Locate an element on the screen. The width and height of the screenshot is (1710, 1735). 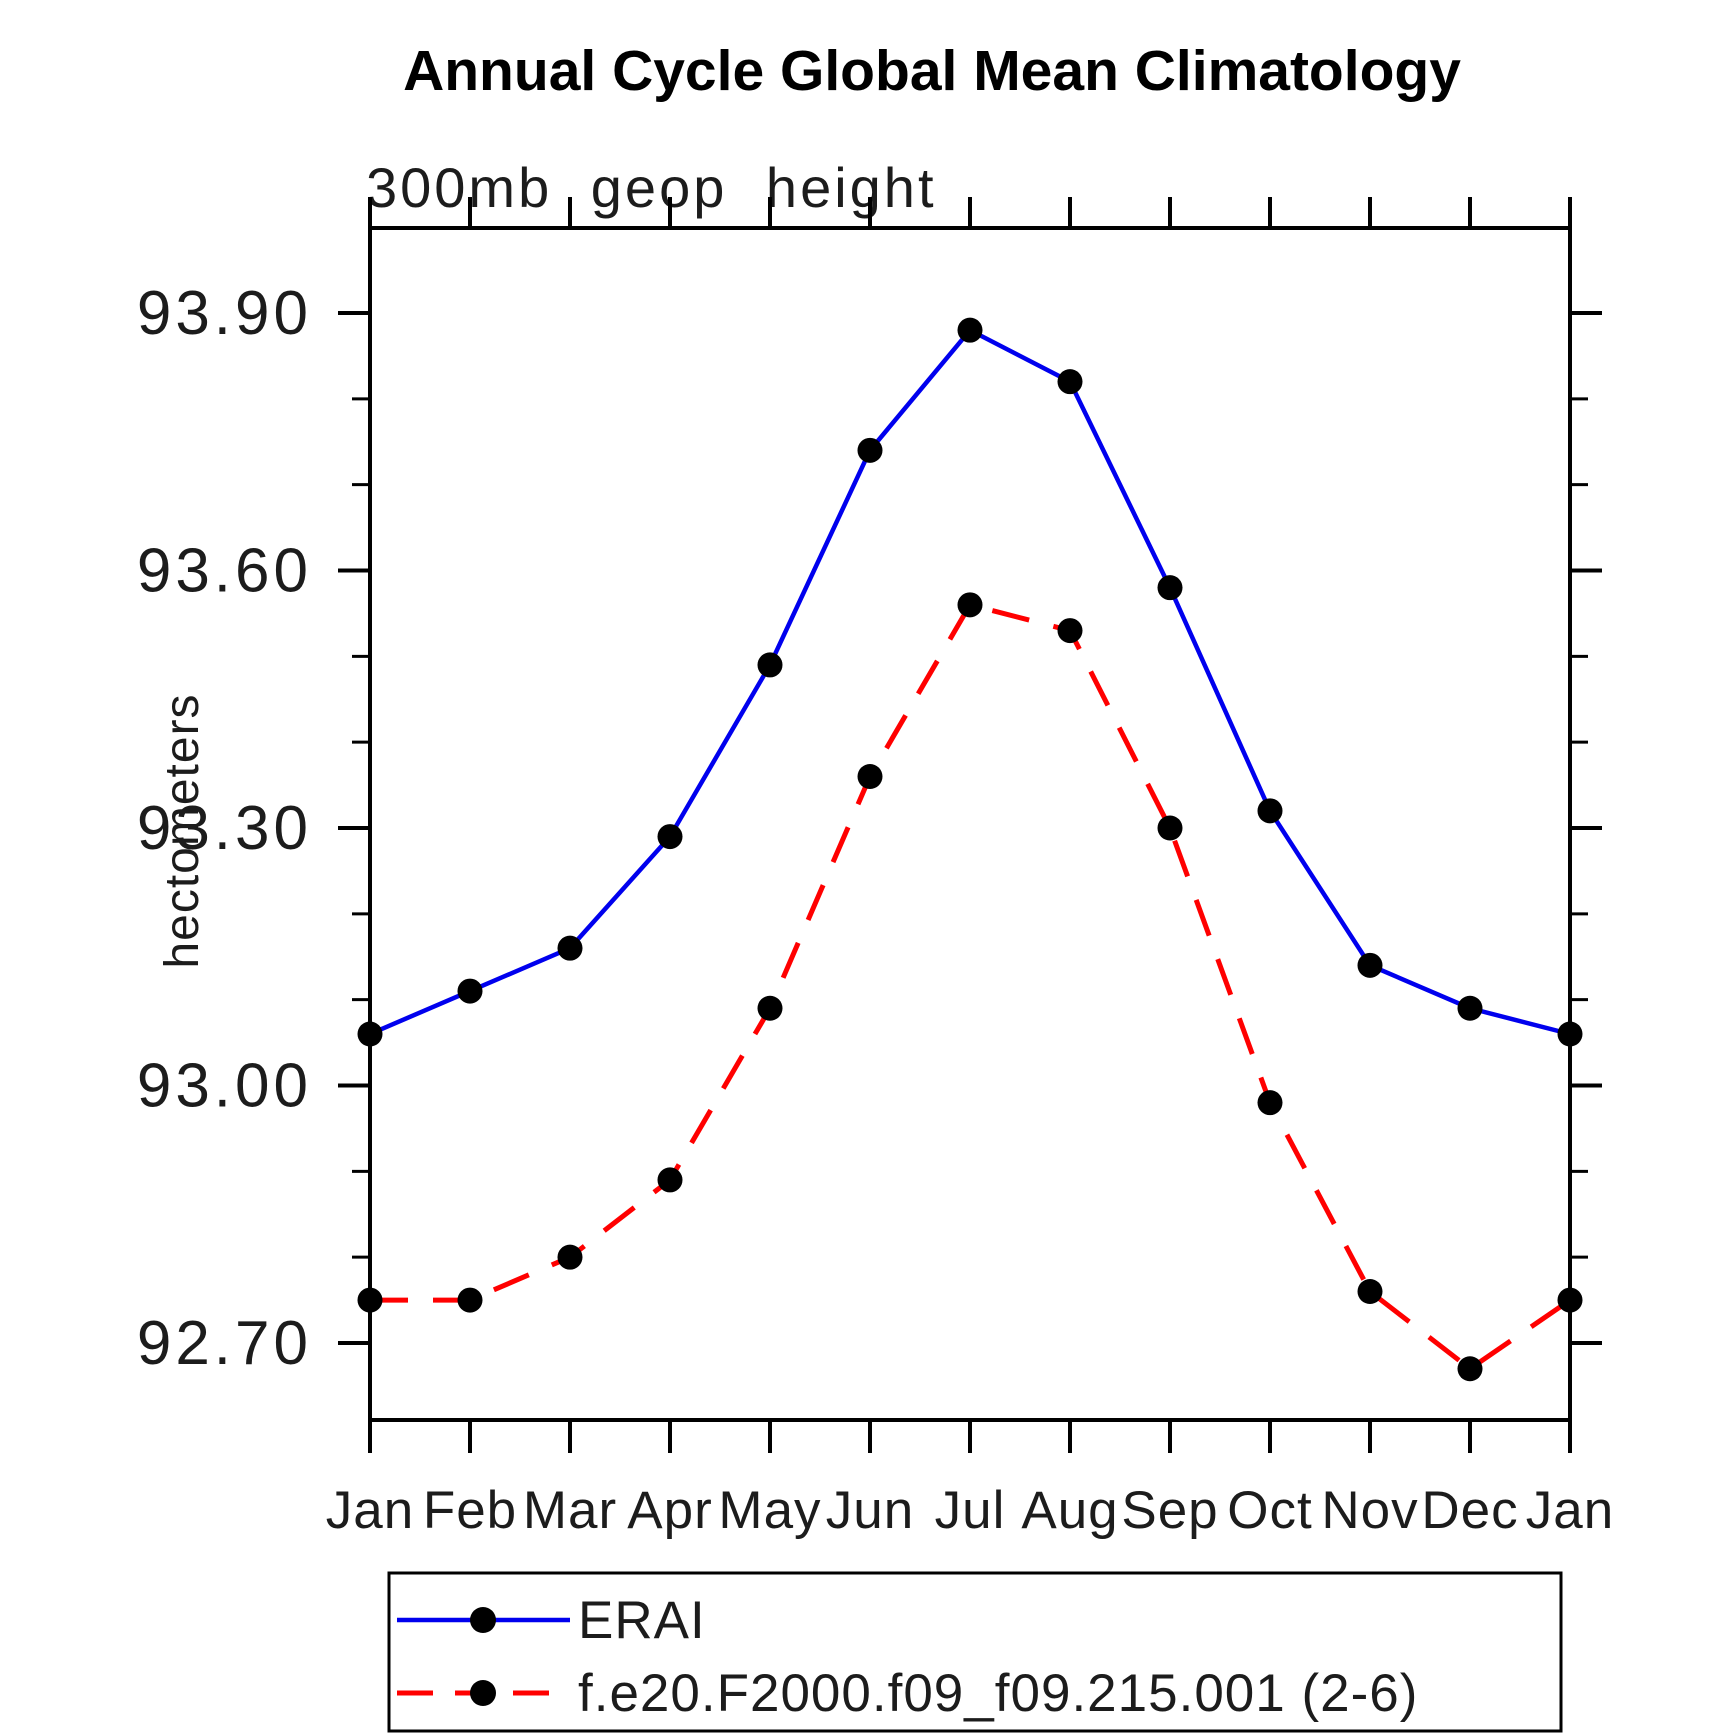
x-tick-label: Sep is located at coordinates (1169, 1510).